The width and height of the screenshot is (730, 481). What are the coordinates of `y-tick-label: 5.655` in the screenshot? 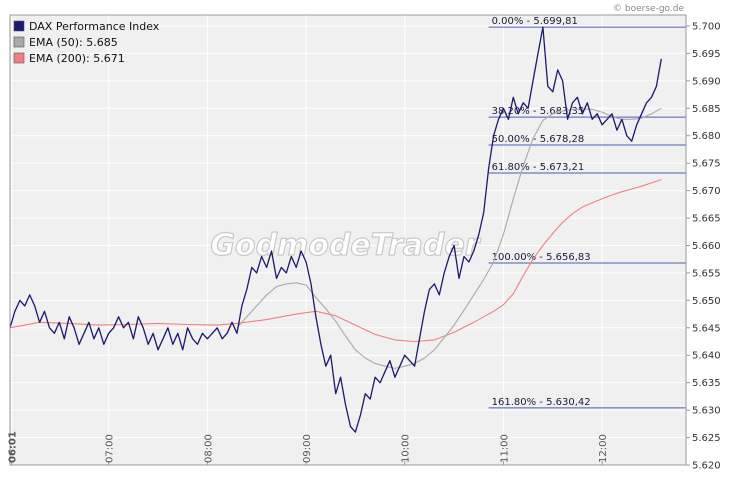 It's located at (706, 273).